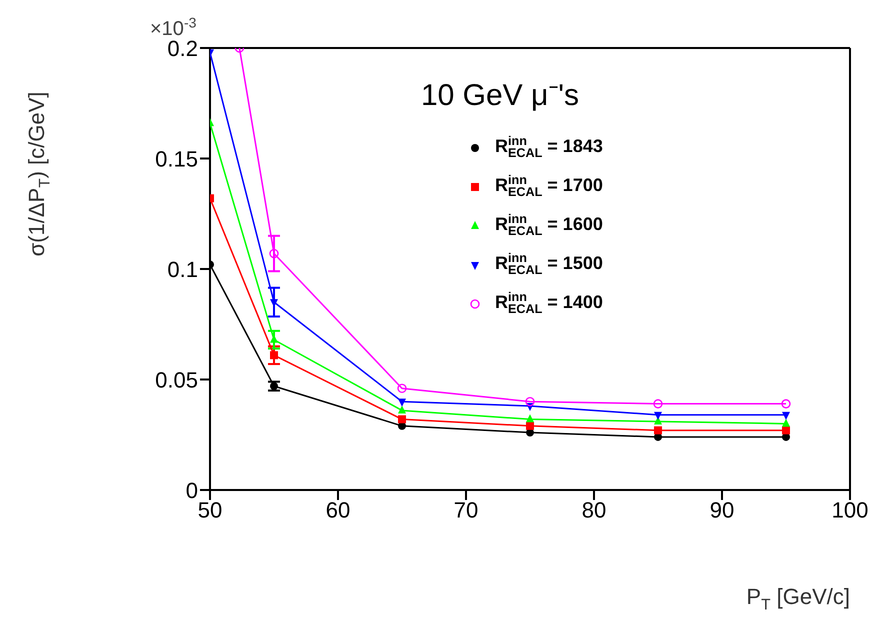 This screenshot has width=881, height=622. Describe the element at coordinates (176, 379) in the screenshot. I see `y-tick-label: 0.05` at that location.